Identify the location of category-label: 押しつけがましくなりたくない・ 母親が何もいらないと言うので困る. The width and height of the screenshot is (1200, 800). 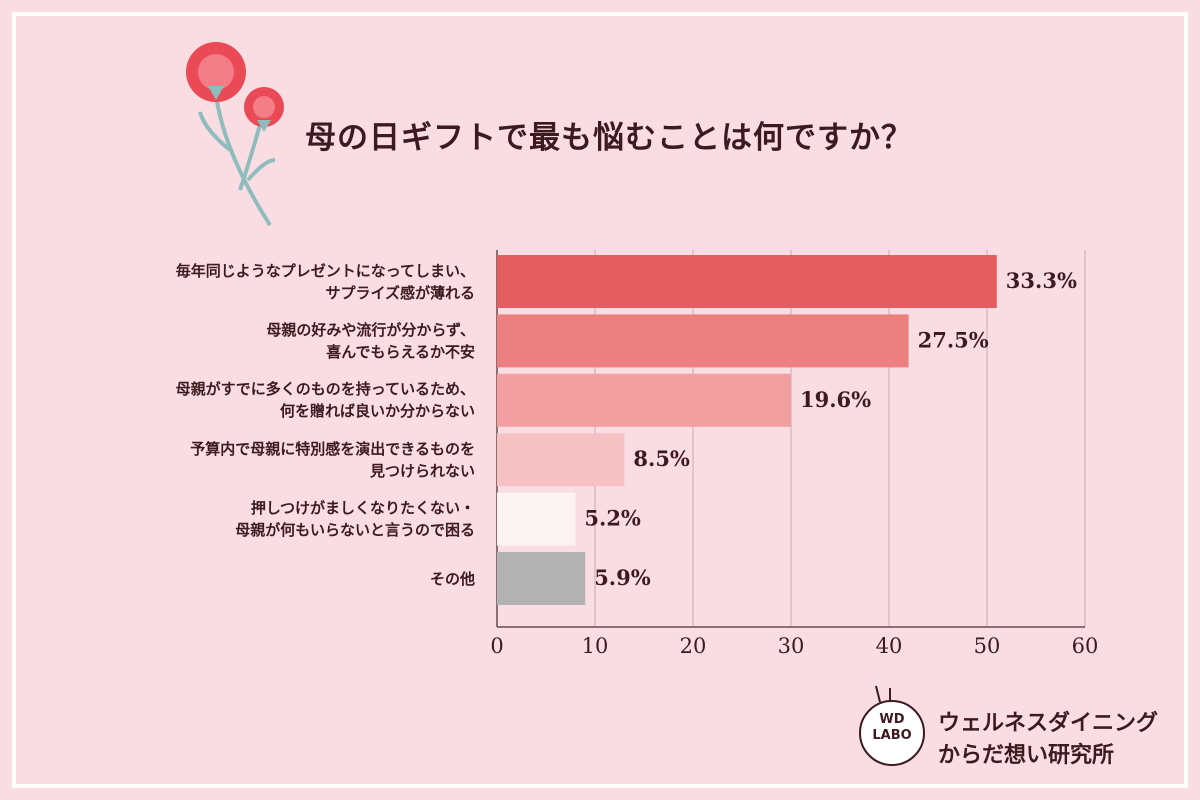
(355, 519).